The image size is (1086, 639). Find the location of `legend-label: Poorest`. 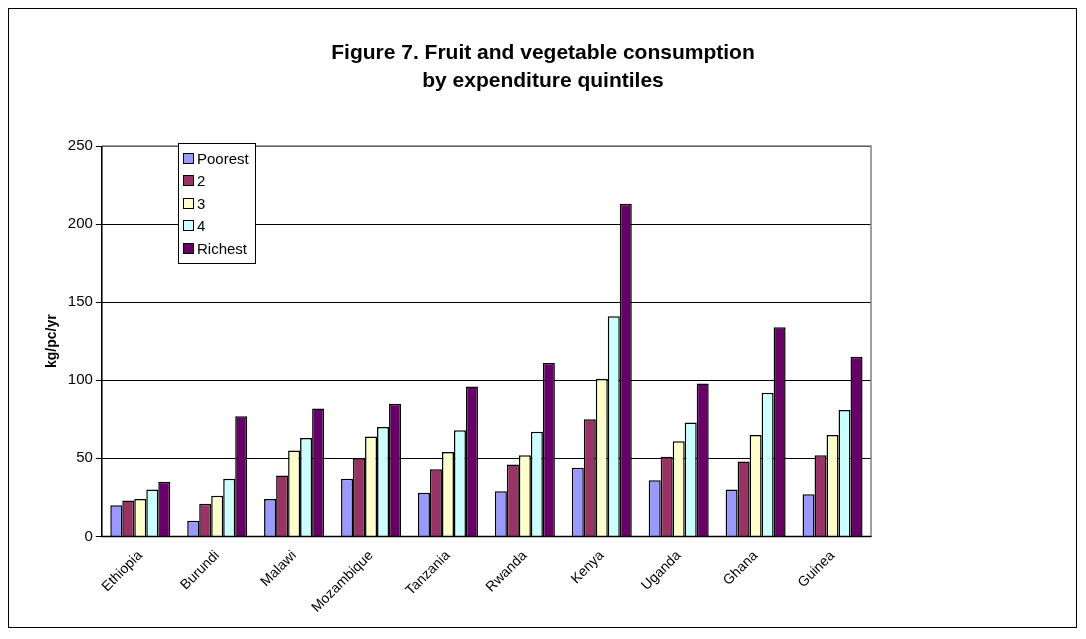

legend-label: Poorest is located at coordinates (223, 158).